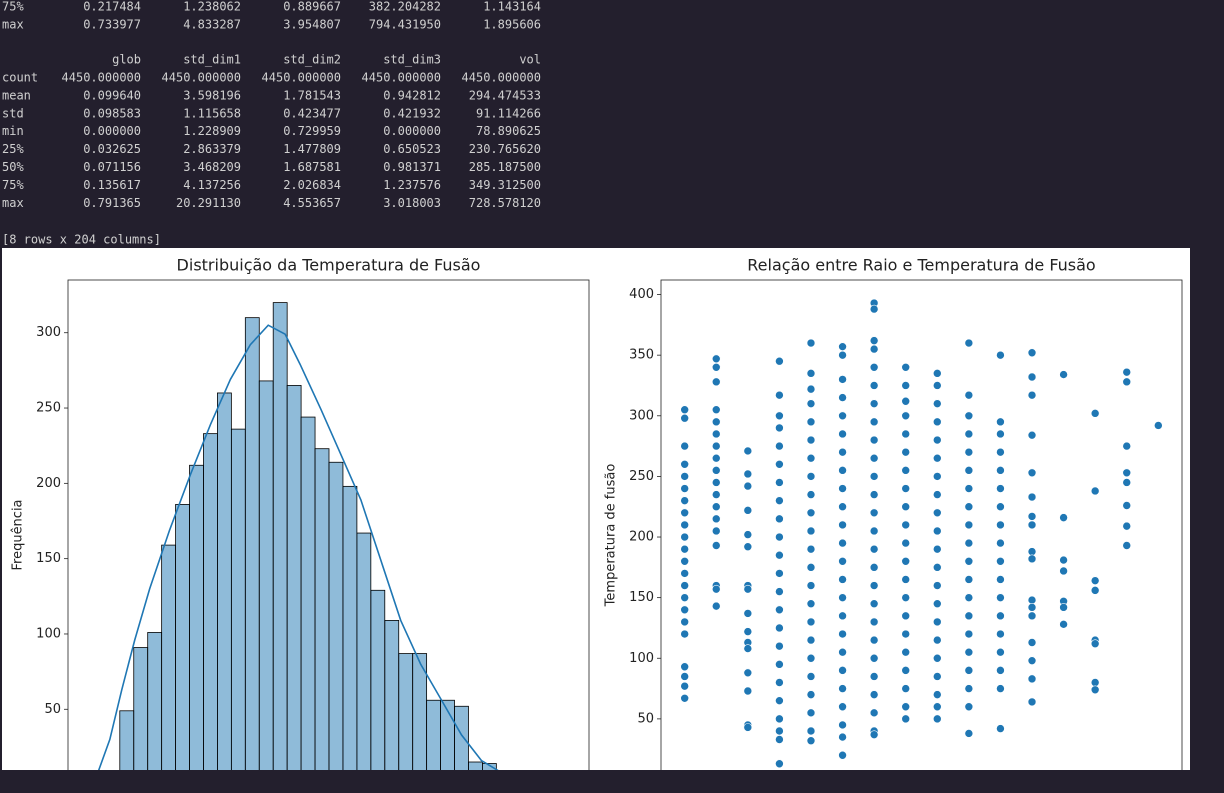 The width and height of the screenshot is (1224, 793). Describe the element at coordinates (112, 131) in the screenshot. I see `cell: 0.000000` at that location.